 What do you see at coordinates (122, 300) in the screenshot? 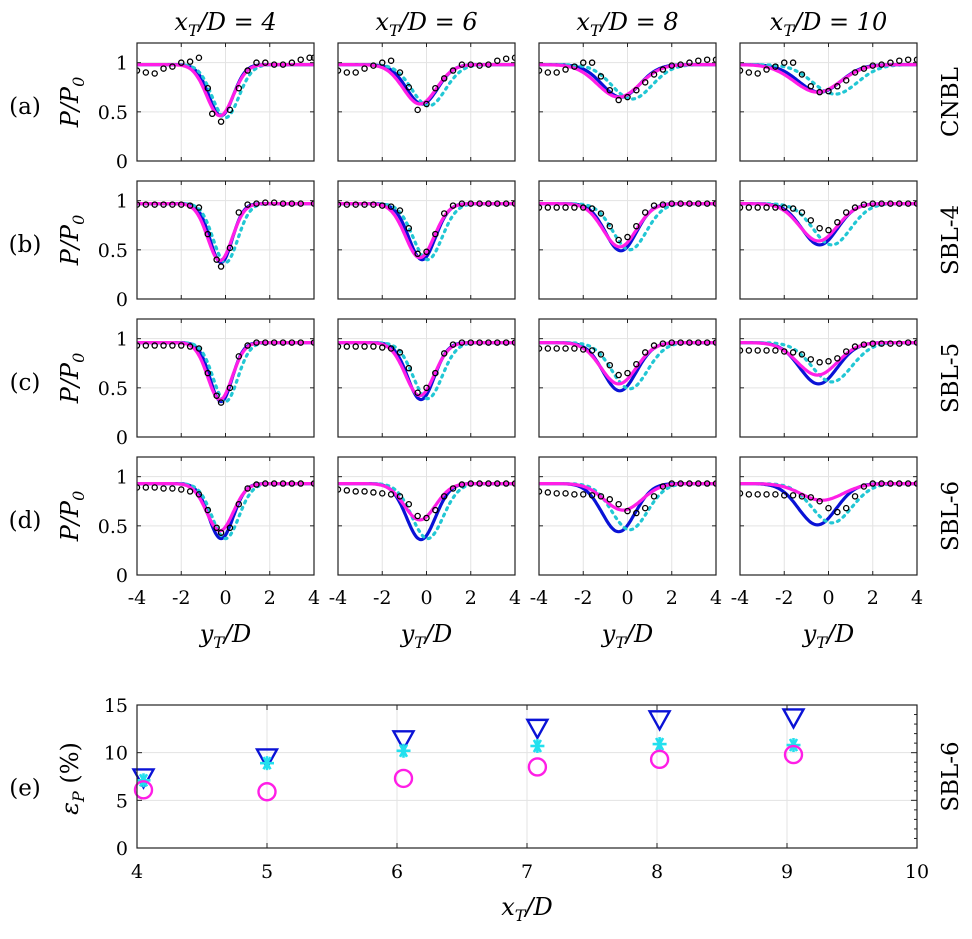
I see `y-tick-label: 0` at bounding box center [122, 300].